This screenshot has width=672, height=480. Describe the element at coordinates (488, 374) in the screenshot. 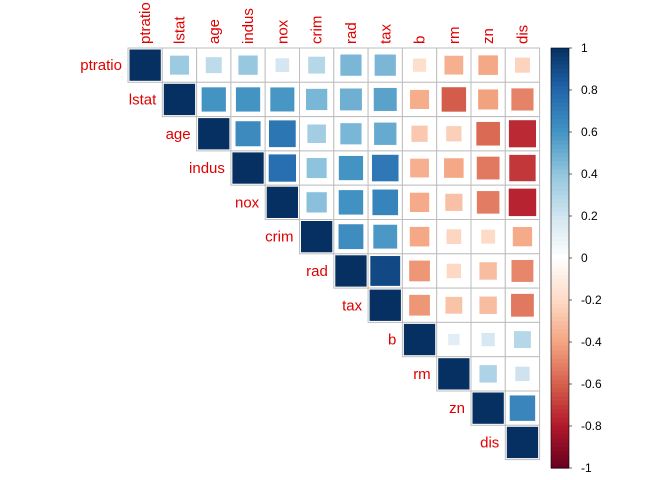

I see `correlation-square-rm-zn` at that location.